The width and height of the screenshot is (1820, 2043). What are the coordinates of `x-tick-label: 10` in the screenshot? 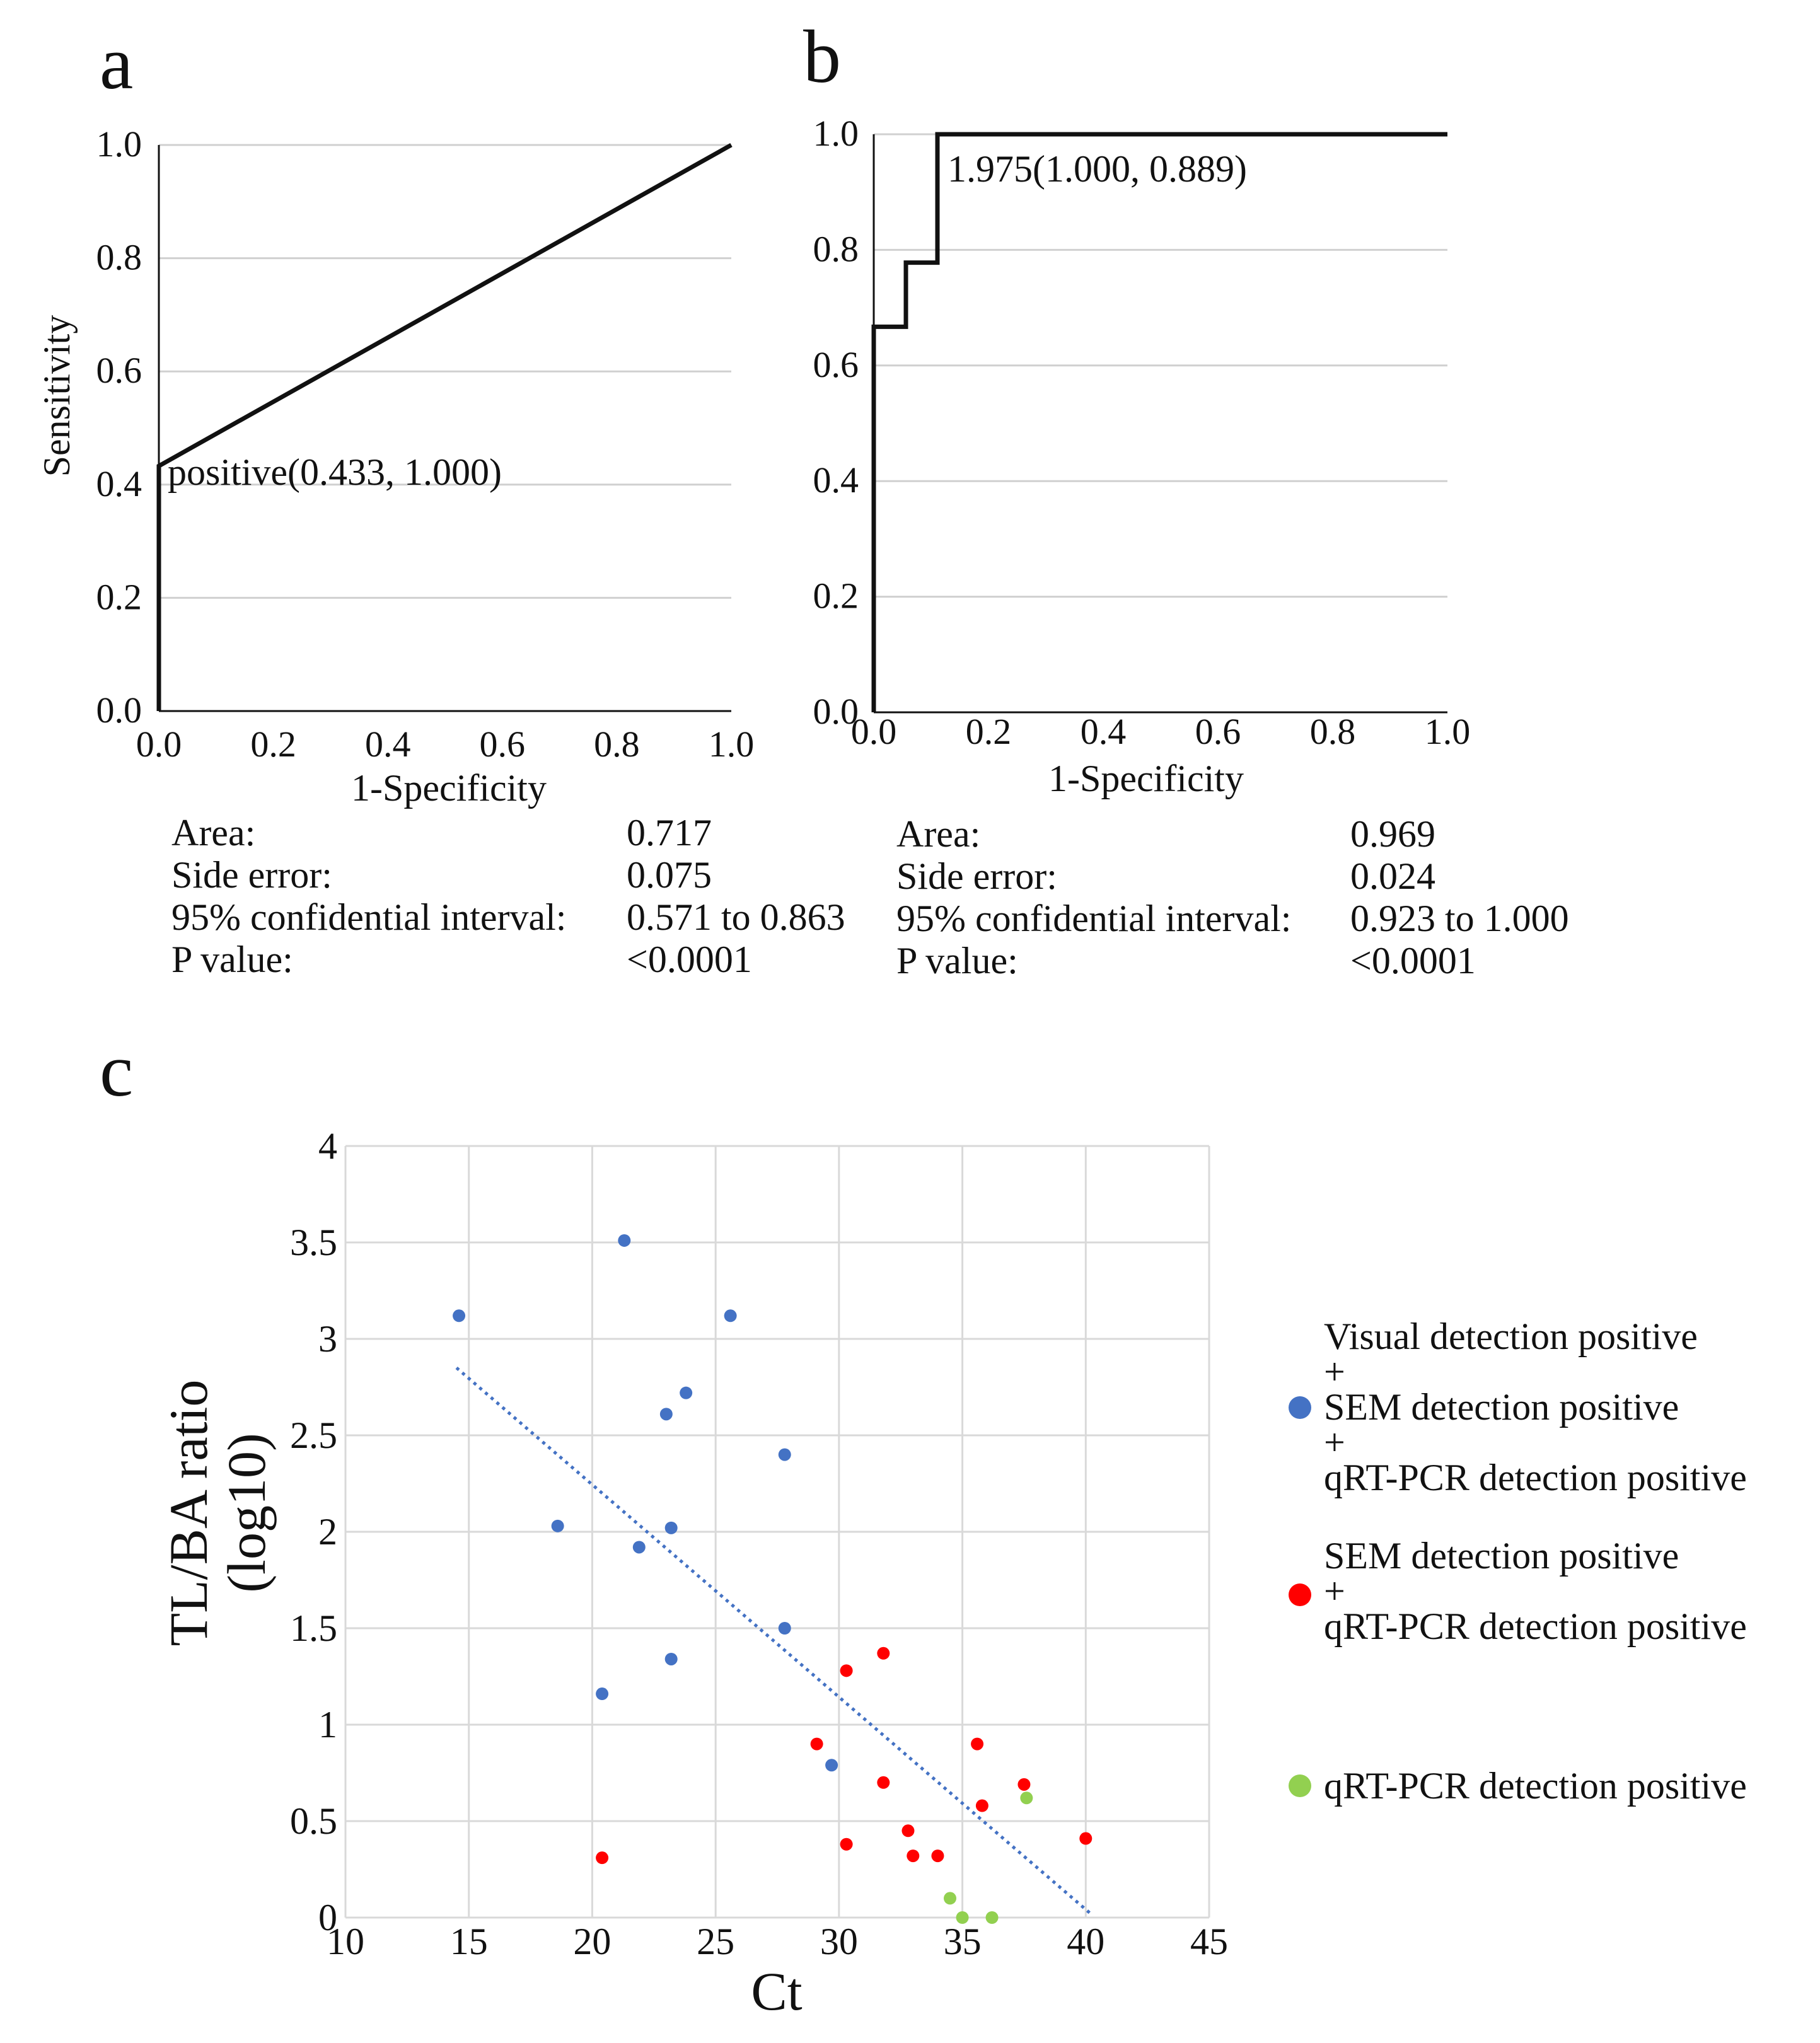 It's located at (345, 1941).